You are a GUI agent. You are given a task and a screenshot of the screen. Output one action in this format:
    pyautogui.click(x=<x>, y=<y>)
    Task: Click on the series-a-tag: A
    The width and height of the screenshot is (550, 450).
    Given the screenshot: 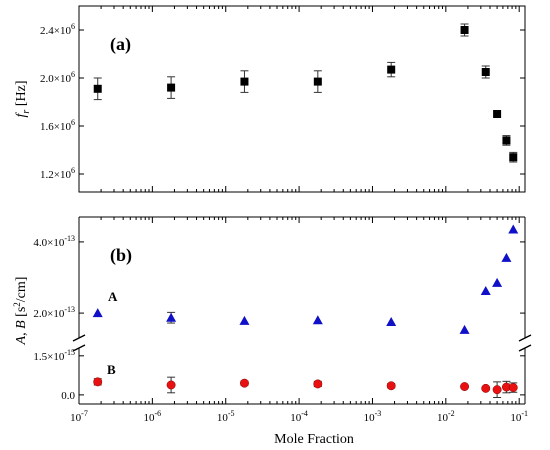 What is the action you would take?
    pyautogui.click(x=113, y=296)
    